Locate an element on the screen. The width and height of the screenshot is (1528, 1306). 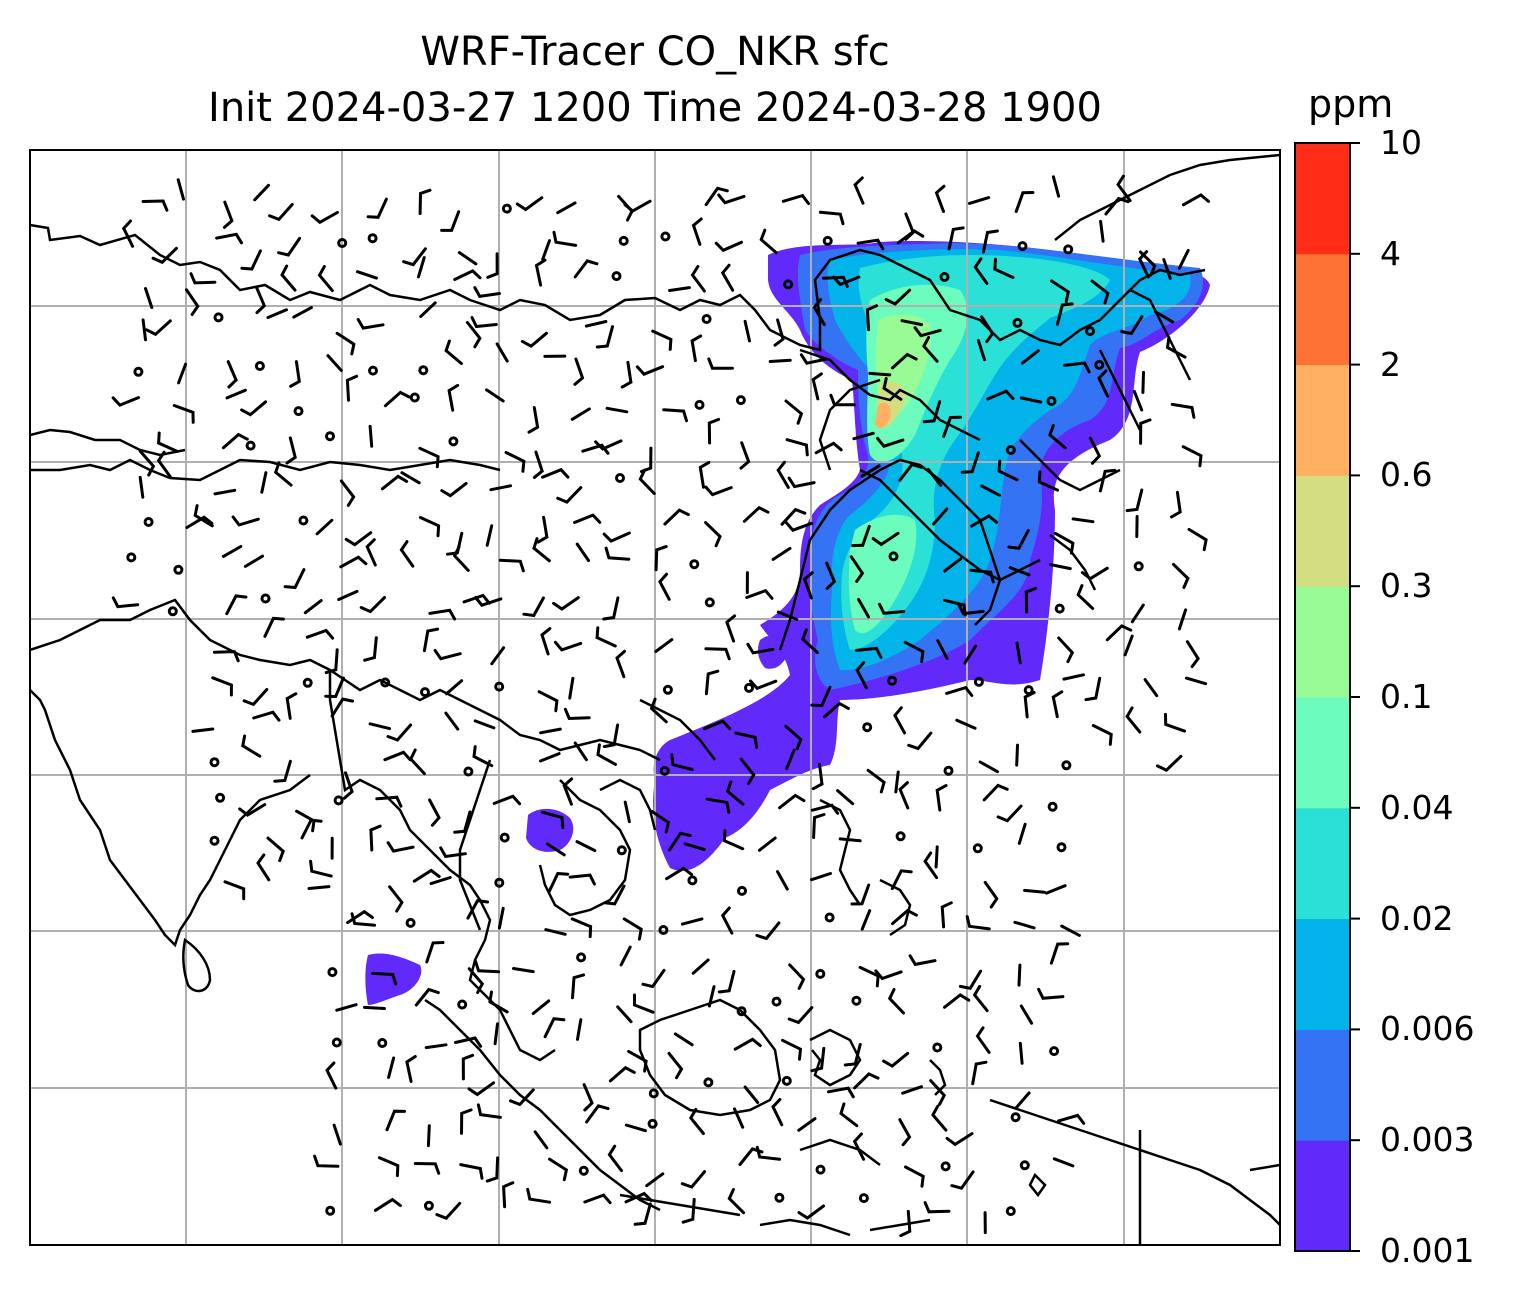
colorbar-tick-label: 0.1 is located at coordinates (1406, 696).